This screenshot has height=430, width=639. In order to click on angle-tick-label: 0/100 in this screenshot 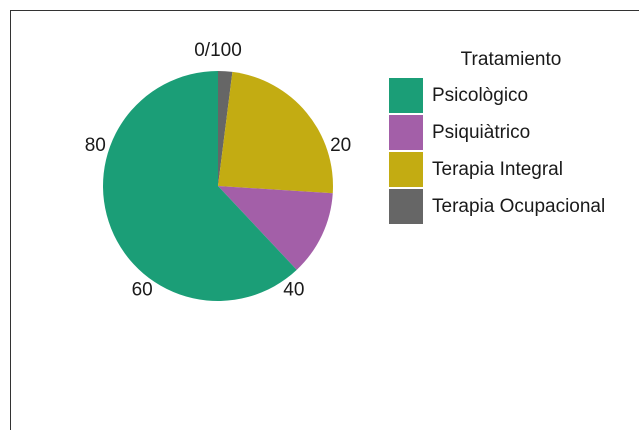, I will do `click(218, 50)`.